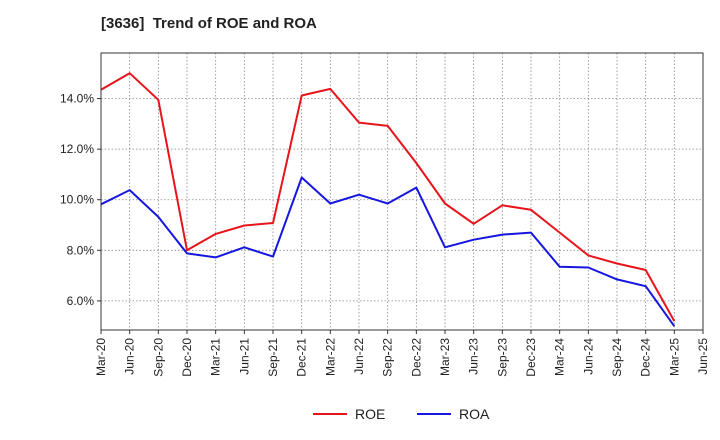  What do you see at coordinates (416, 357) in the screenshot?
I see `x-tick-label: Dec-22` at bounding box center [416, 357].